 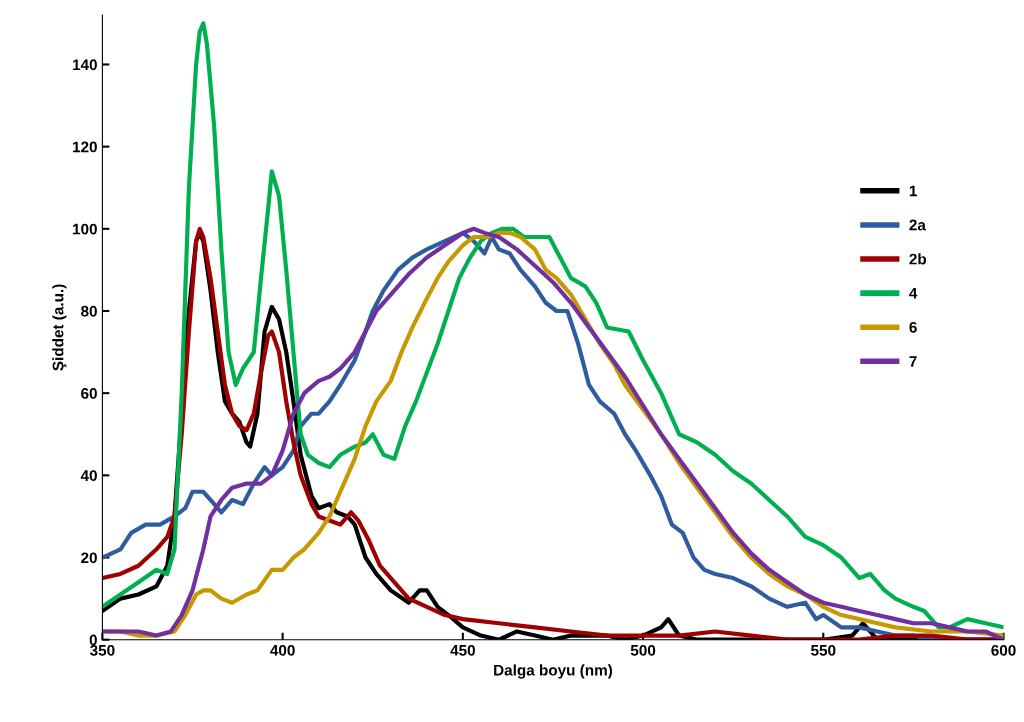 What do you see at coordinates (913, 191) in the screenshot?
I see `legend-label: 1` at bounding box center [913, 191].